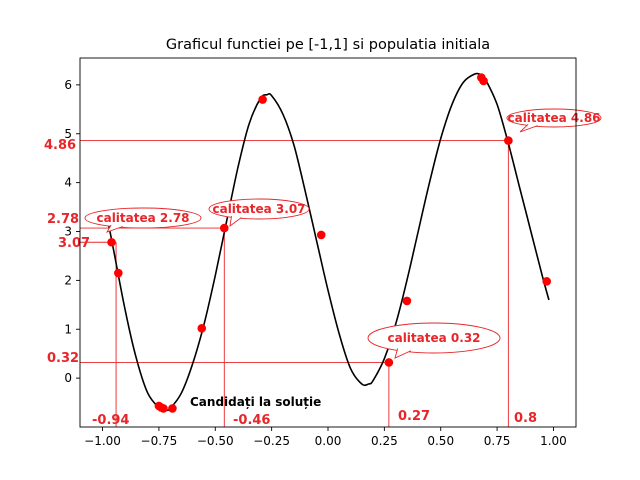  What do you see at coordinates (251, 420) in the screenshot?
I see `x-value-label-1: -0.46` at bounding box center [251, 420].